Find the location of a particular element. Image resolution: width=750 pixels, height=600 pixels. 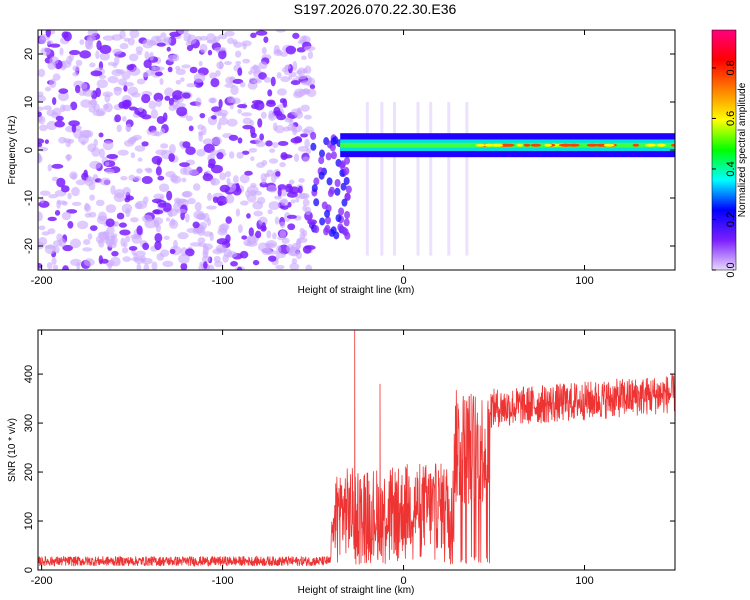

snr-ytick-label: 200 is located at coordinates (29, 472).